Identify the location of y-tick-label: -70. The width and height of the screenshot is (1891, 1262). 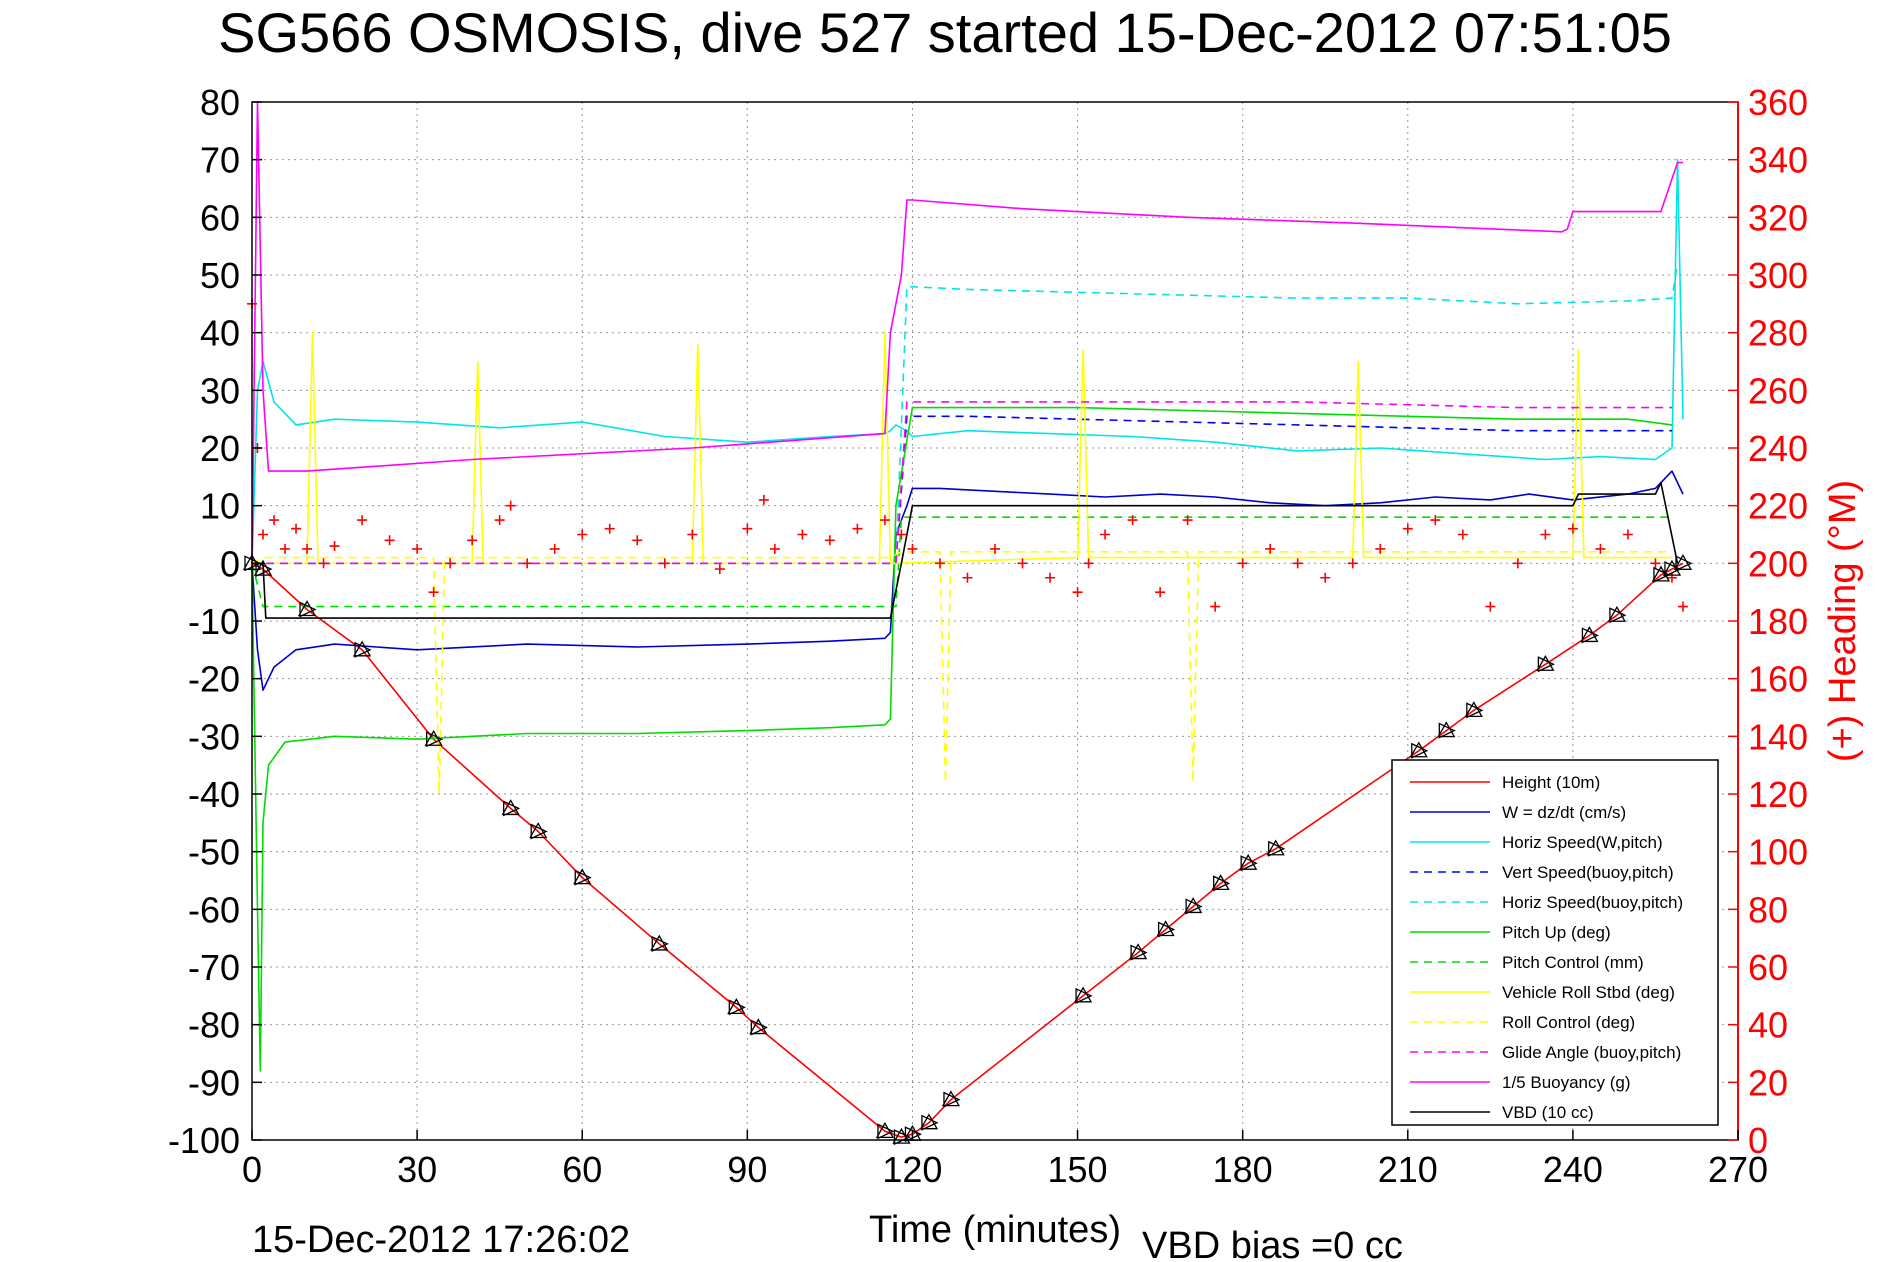
(214, 967).